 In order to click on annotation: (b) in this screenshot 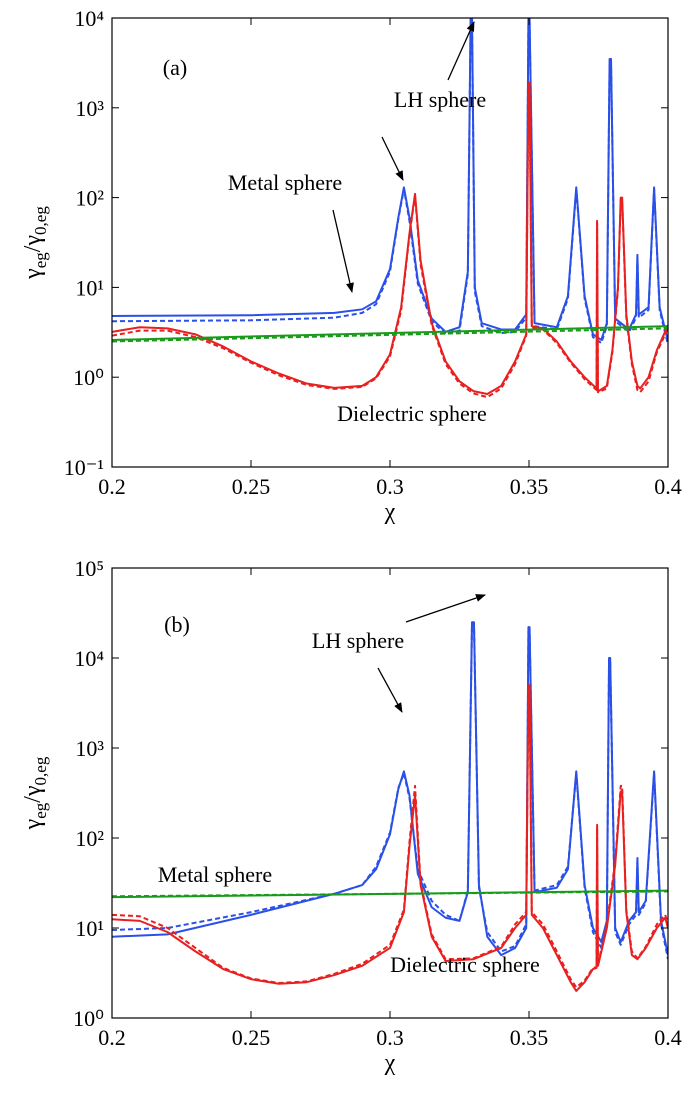, I will do `click(177, 624)`.